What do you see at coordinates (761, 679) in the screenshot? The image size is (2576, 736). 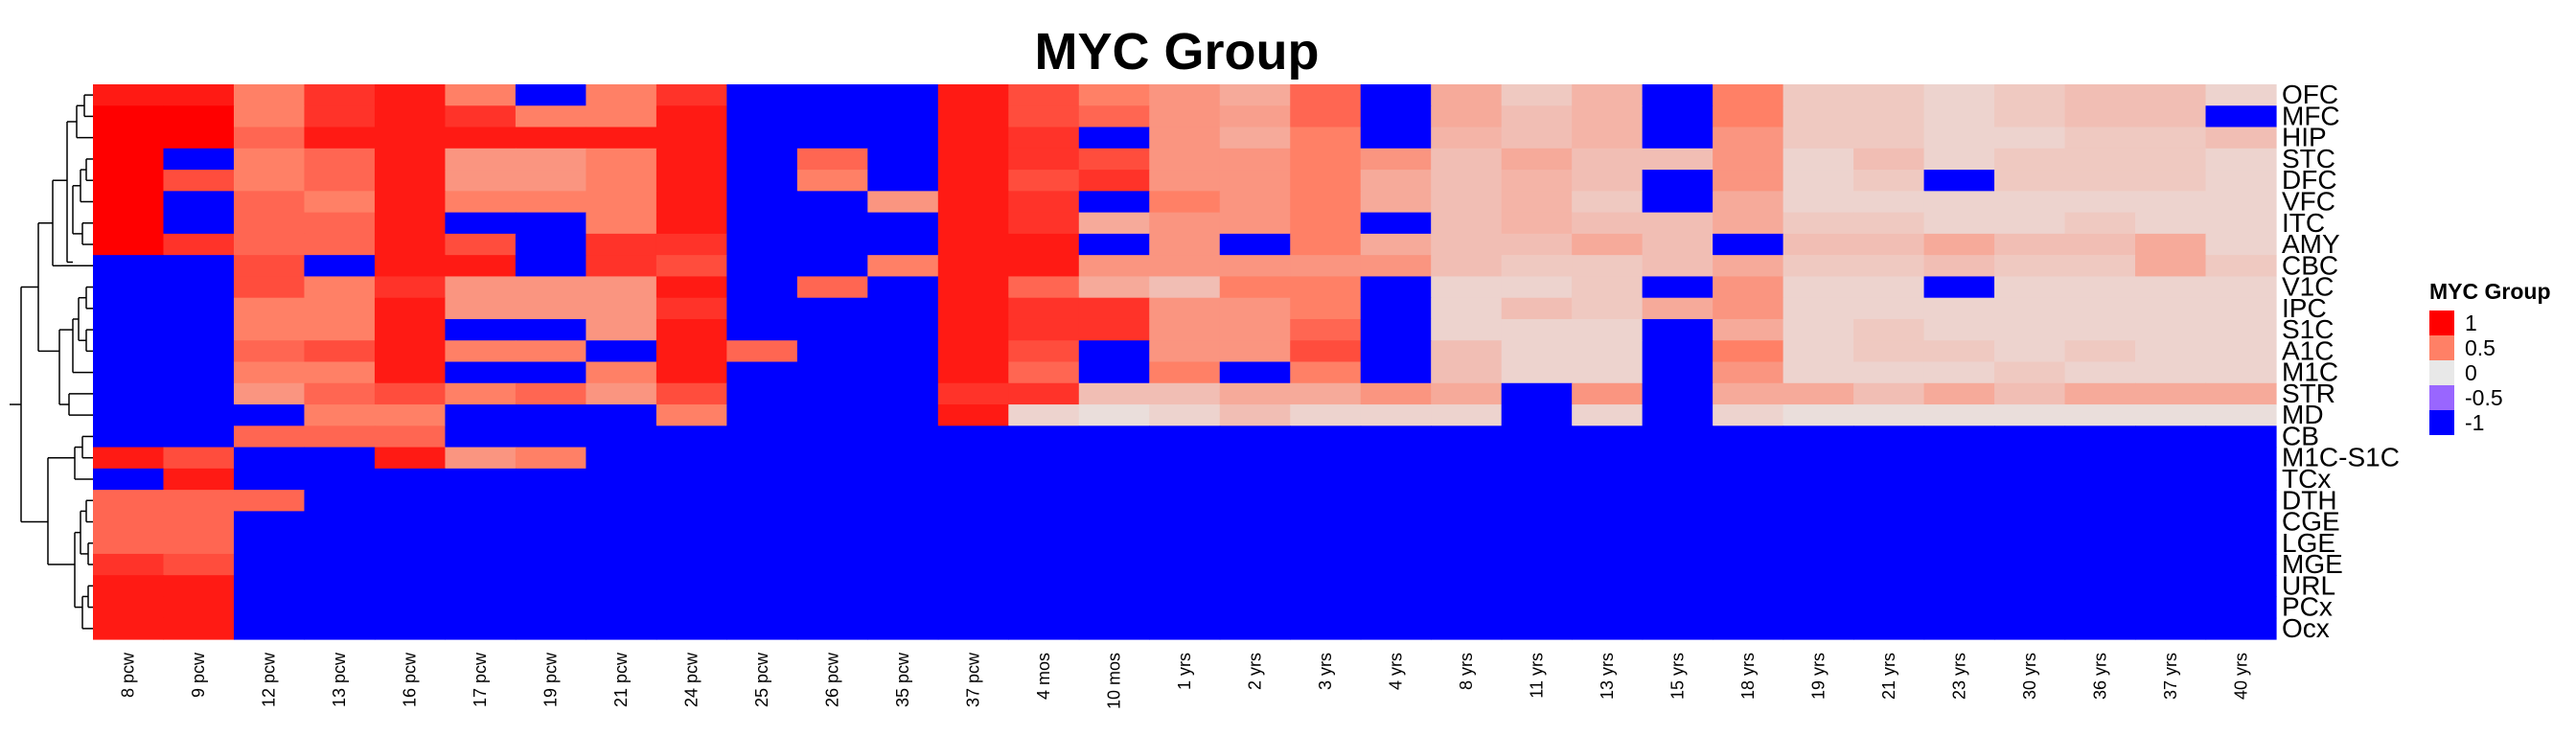 I see `column-label: 25 pcw` at bounding box center [761, 679].